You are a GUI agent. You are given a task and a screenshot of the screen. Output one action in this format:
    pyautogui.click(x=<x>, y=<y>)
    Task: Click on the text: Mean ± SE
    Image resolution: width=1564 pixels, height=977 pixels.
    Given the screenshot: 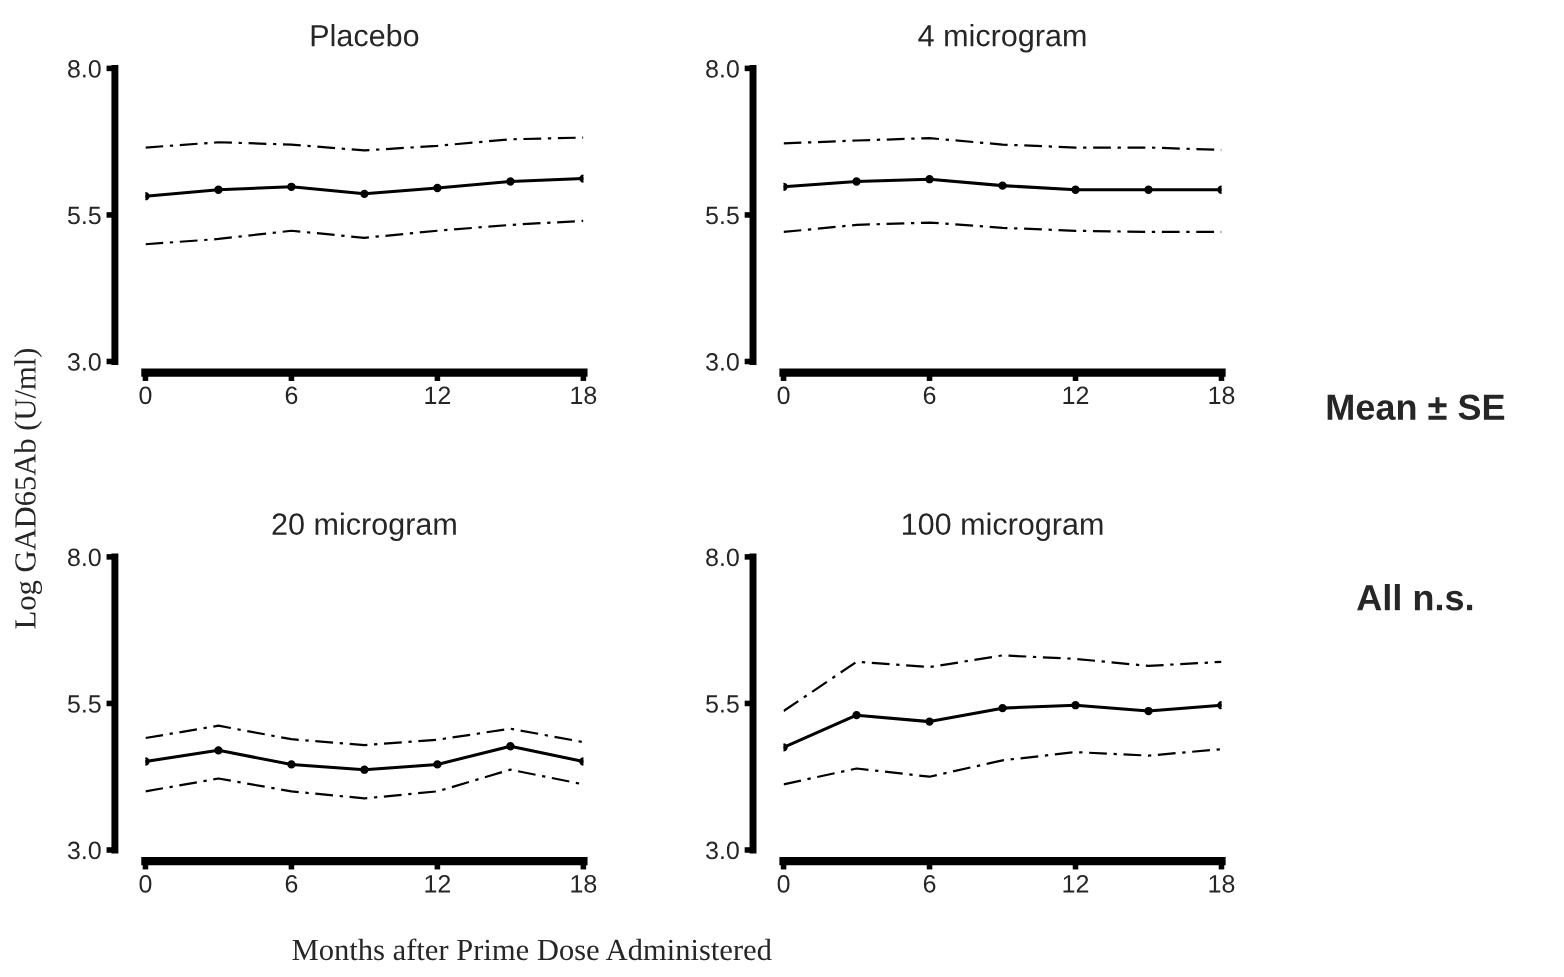 What is the action you would take?
    pyautogui.click(x=1416, y=407)
    